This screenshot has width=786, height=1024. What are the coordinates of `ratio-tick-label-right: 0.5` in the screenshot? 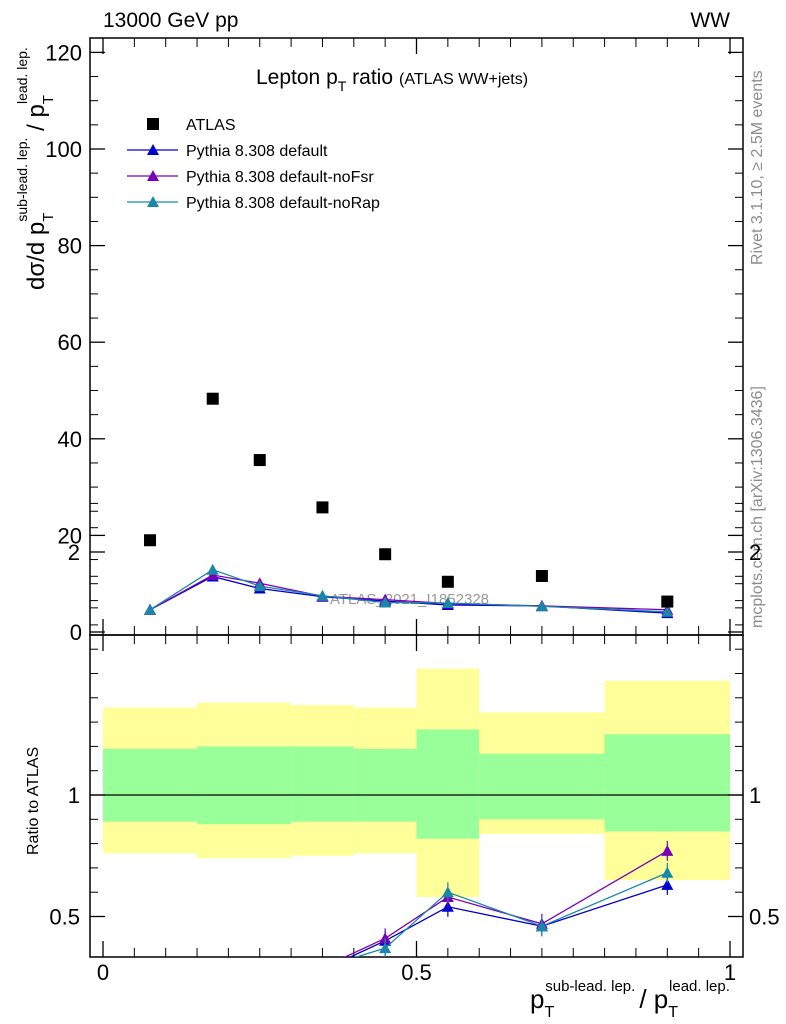 It's located at (764, 917).